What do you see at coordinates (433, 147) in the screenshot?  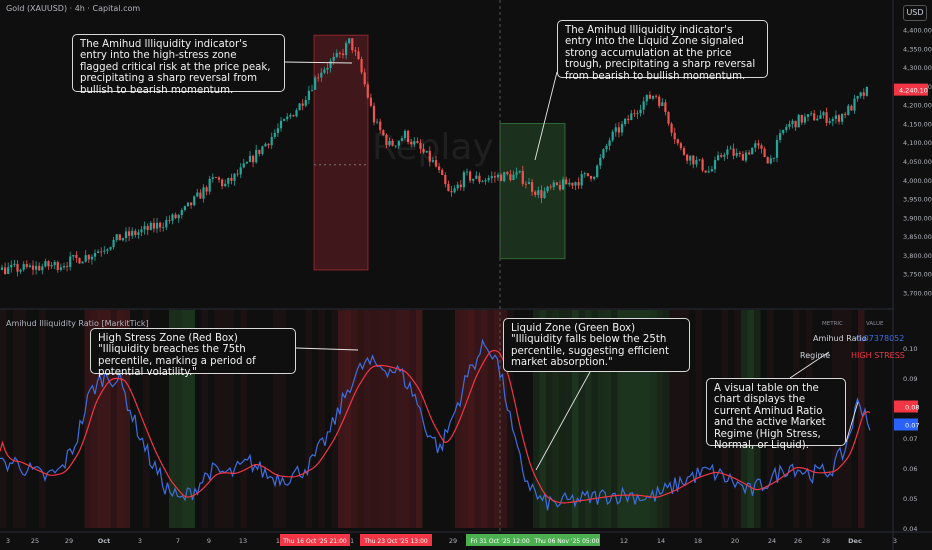 I see `replay-watermark: Replay` at bounding box center [433, 147].